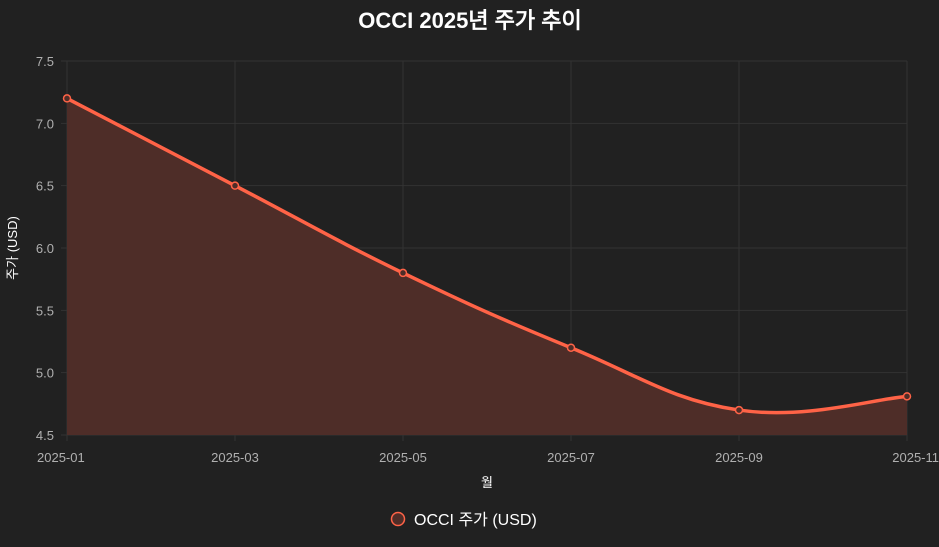 Image resolution: width=939 pixels, height=547 pixels. I want to click on y-tick-label: 7.0, so click(45, 123).